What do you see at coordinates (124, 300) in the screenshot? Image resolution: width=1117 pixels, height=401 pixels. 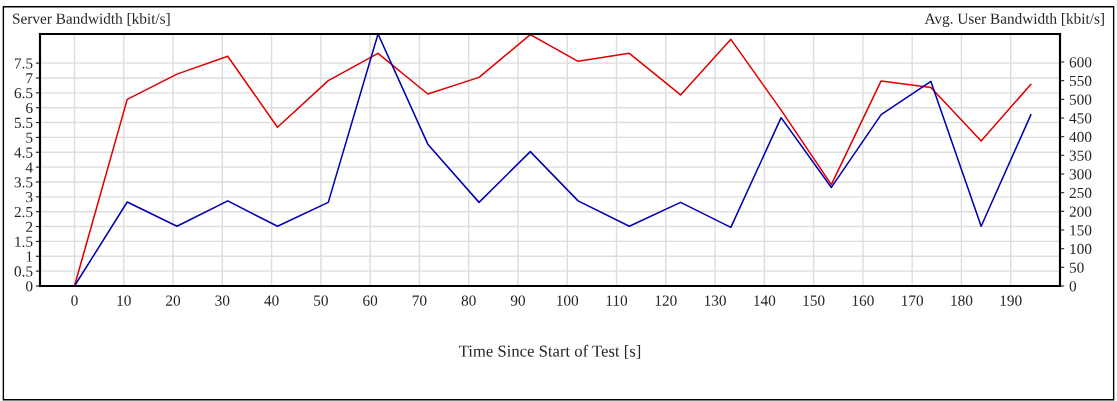 I see `x-tick-label: 10` at bounding box center [124, 300].